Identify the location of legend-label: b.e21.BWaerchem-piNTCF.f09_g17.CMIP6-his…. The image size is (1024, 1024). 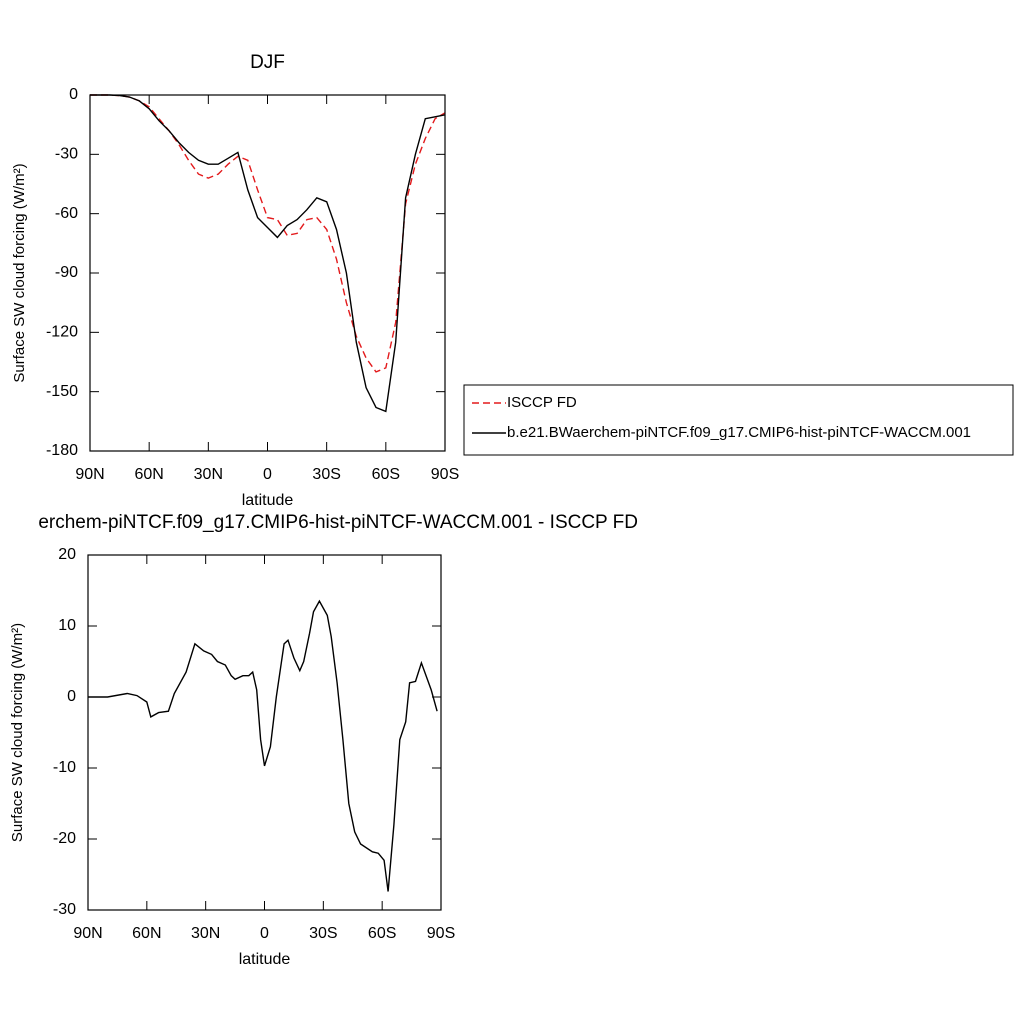
(739, 432).